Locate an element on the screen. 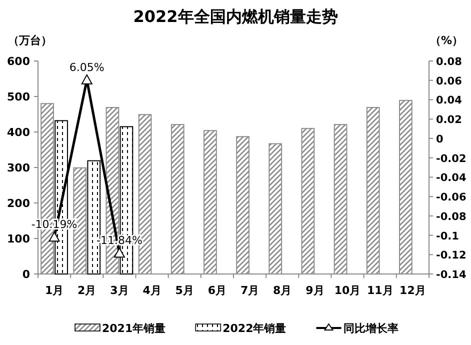  y2-tick-label: -0.14 is located at coordinates (451, 275).